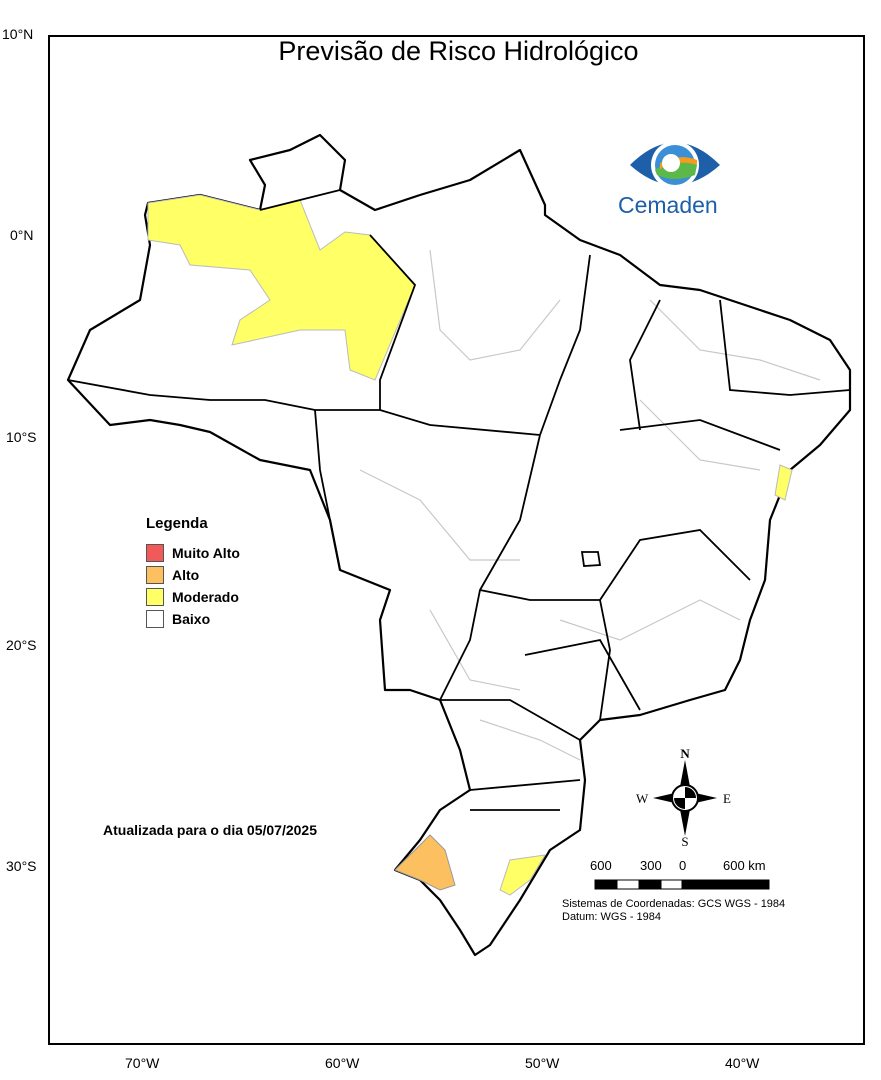 This screenshot has width=881, height=1080. I want to click on risk-area-bahia, so click(783, 482).